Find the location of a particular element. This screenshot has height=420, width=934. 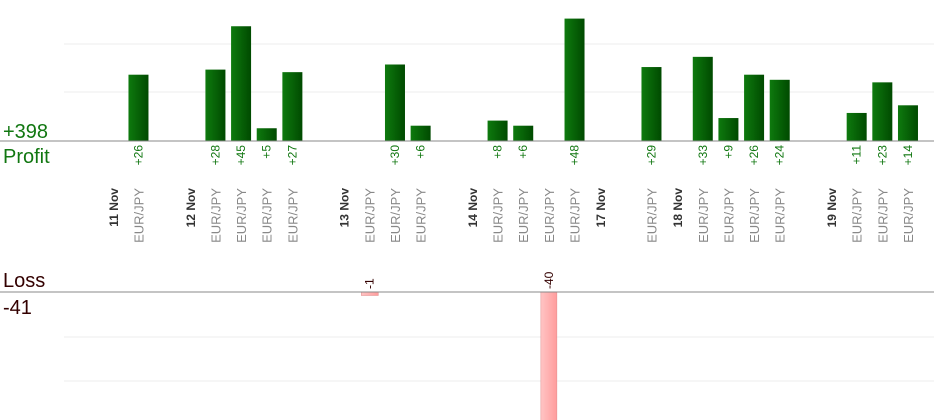

value-label: +28 is located at coordinates (215, 155).